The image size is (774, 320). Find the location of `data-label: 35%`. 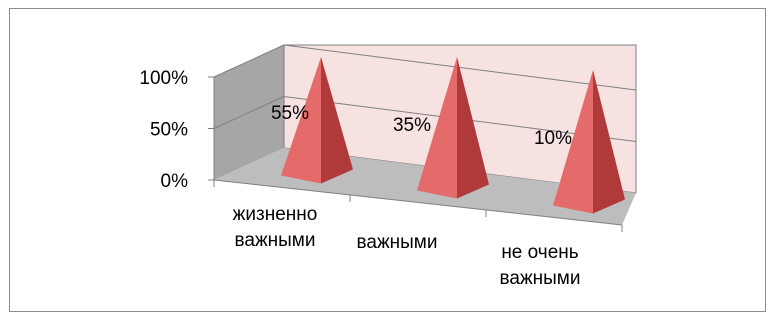

data-label: 35% is located at coordinates (412, 125).